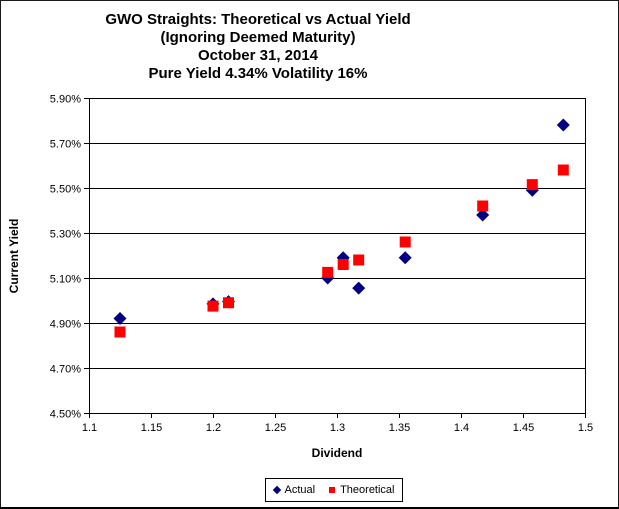 The height and width of the screenshot is (509, 619). What do you see at coordinates (258, 55) in the screenshot?
I see `chart-title-line-3: October 31, 2014` at bounding box center [258, 55].